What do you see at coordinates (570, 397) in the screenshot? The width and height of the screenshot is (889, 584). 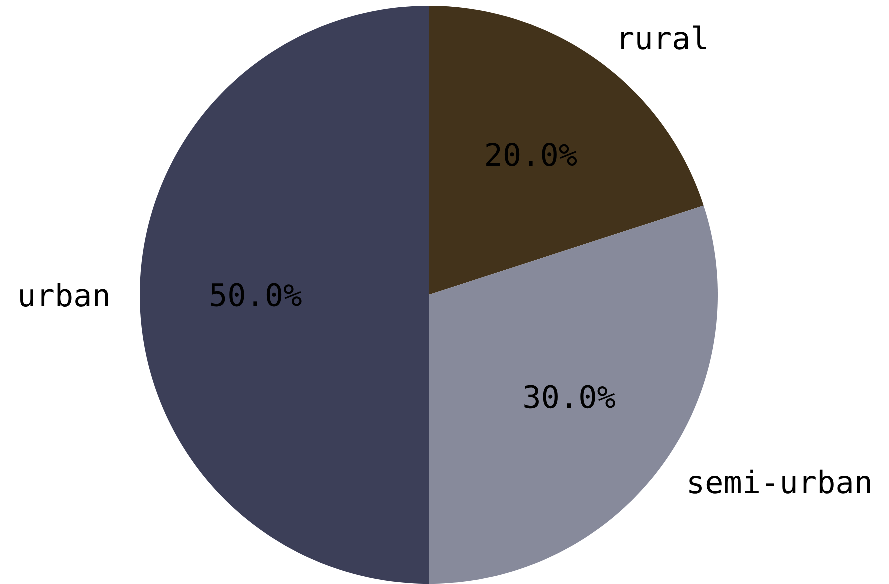 I see `data-label: 30.0%` at bounding box center [570, 397].